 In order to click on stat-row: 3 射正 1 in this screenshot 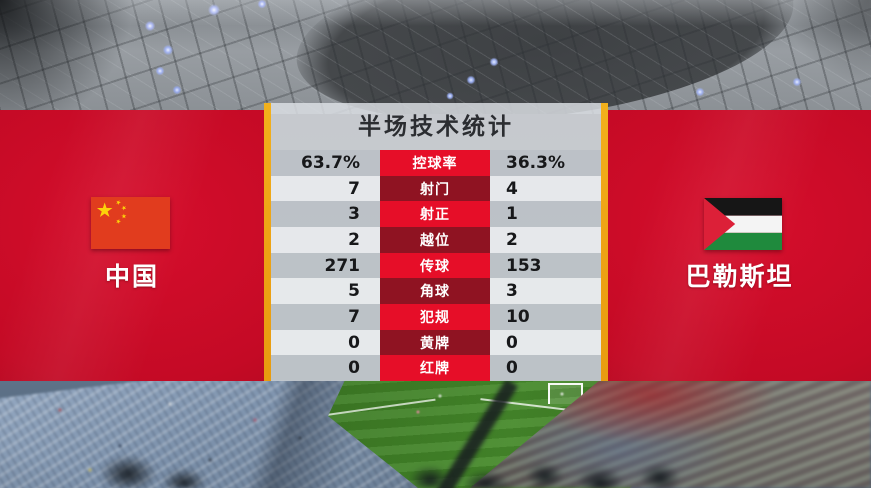, I will do `click(436, 214)`.